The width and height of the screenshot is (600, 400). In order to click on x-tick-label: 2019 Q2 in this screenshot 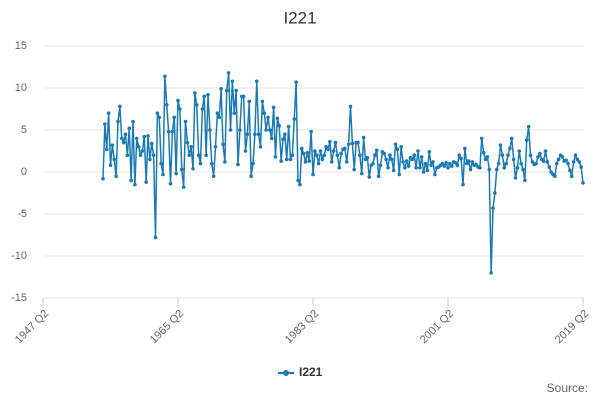, I will do `click(572, 327)`.